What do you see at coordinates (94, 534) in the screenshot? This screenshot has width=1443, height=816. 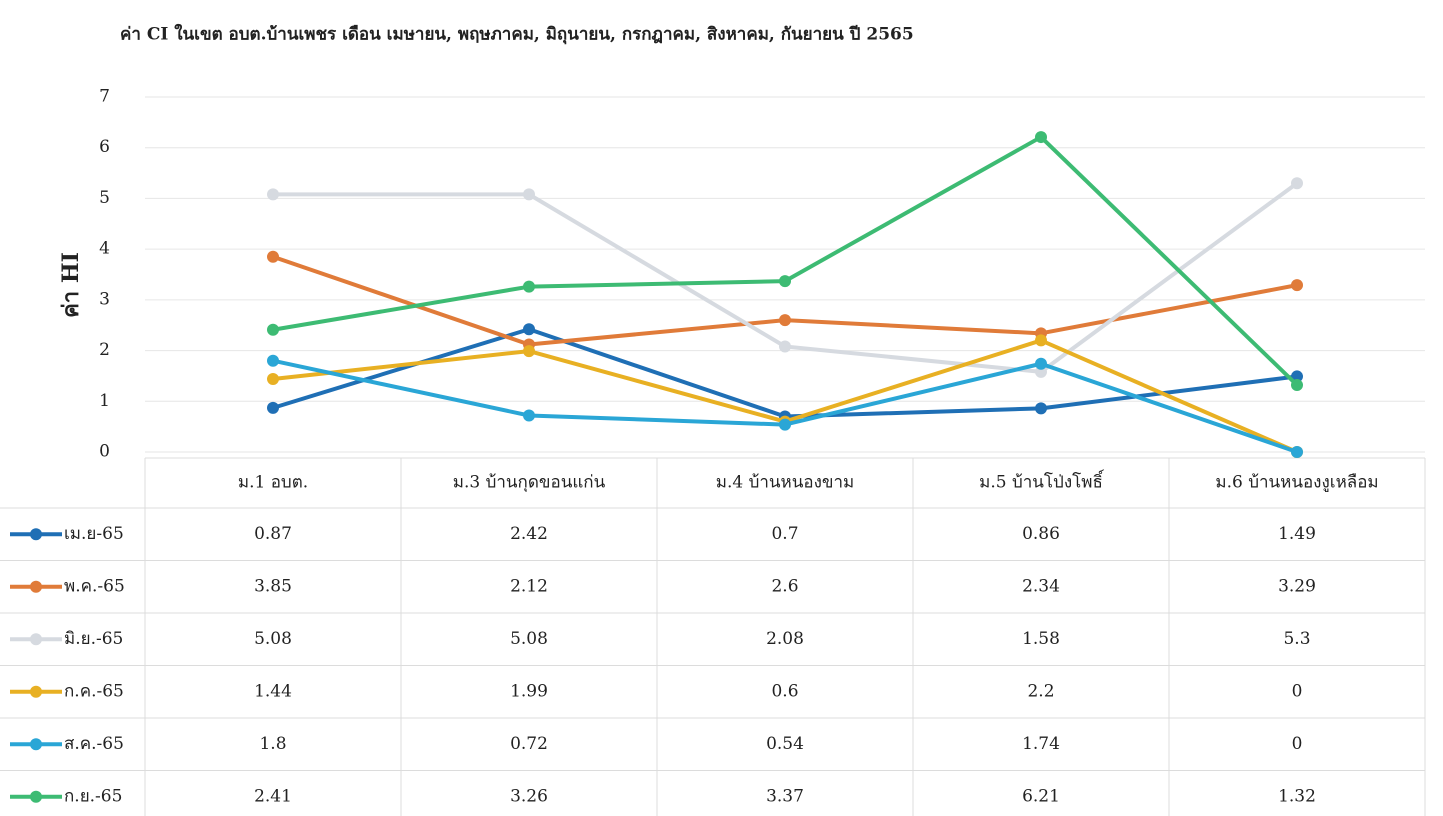 I see `legend-label: เม.ย-65` at bounding box center [94, 534].